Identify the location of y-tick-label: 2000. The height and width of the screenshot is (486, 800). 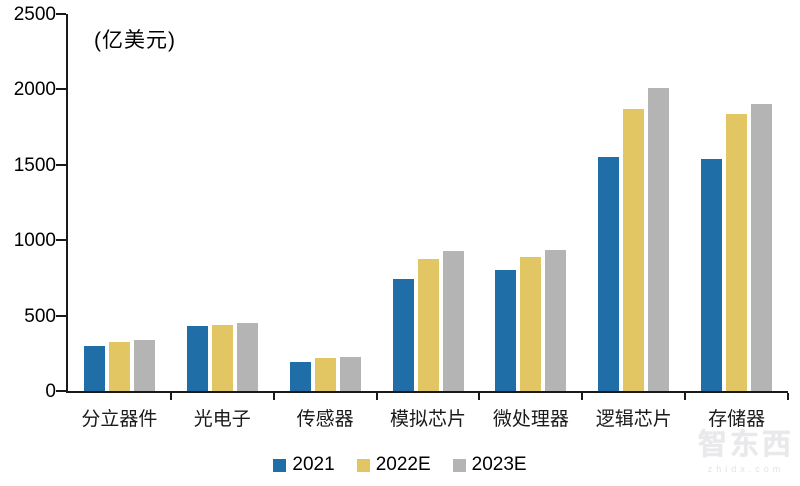
(34, 90).